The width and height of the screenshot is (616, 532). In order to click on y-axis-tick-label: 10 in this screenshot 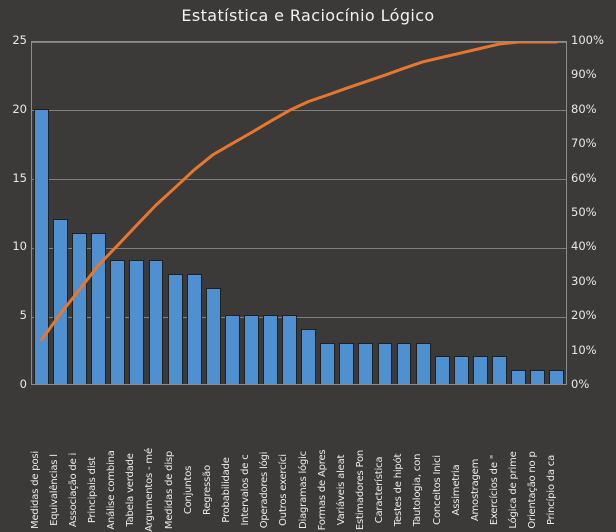, I will do `click(19, 246)`.